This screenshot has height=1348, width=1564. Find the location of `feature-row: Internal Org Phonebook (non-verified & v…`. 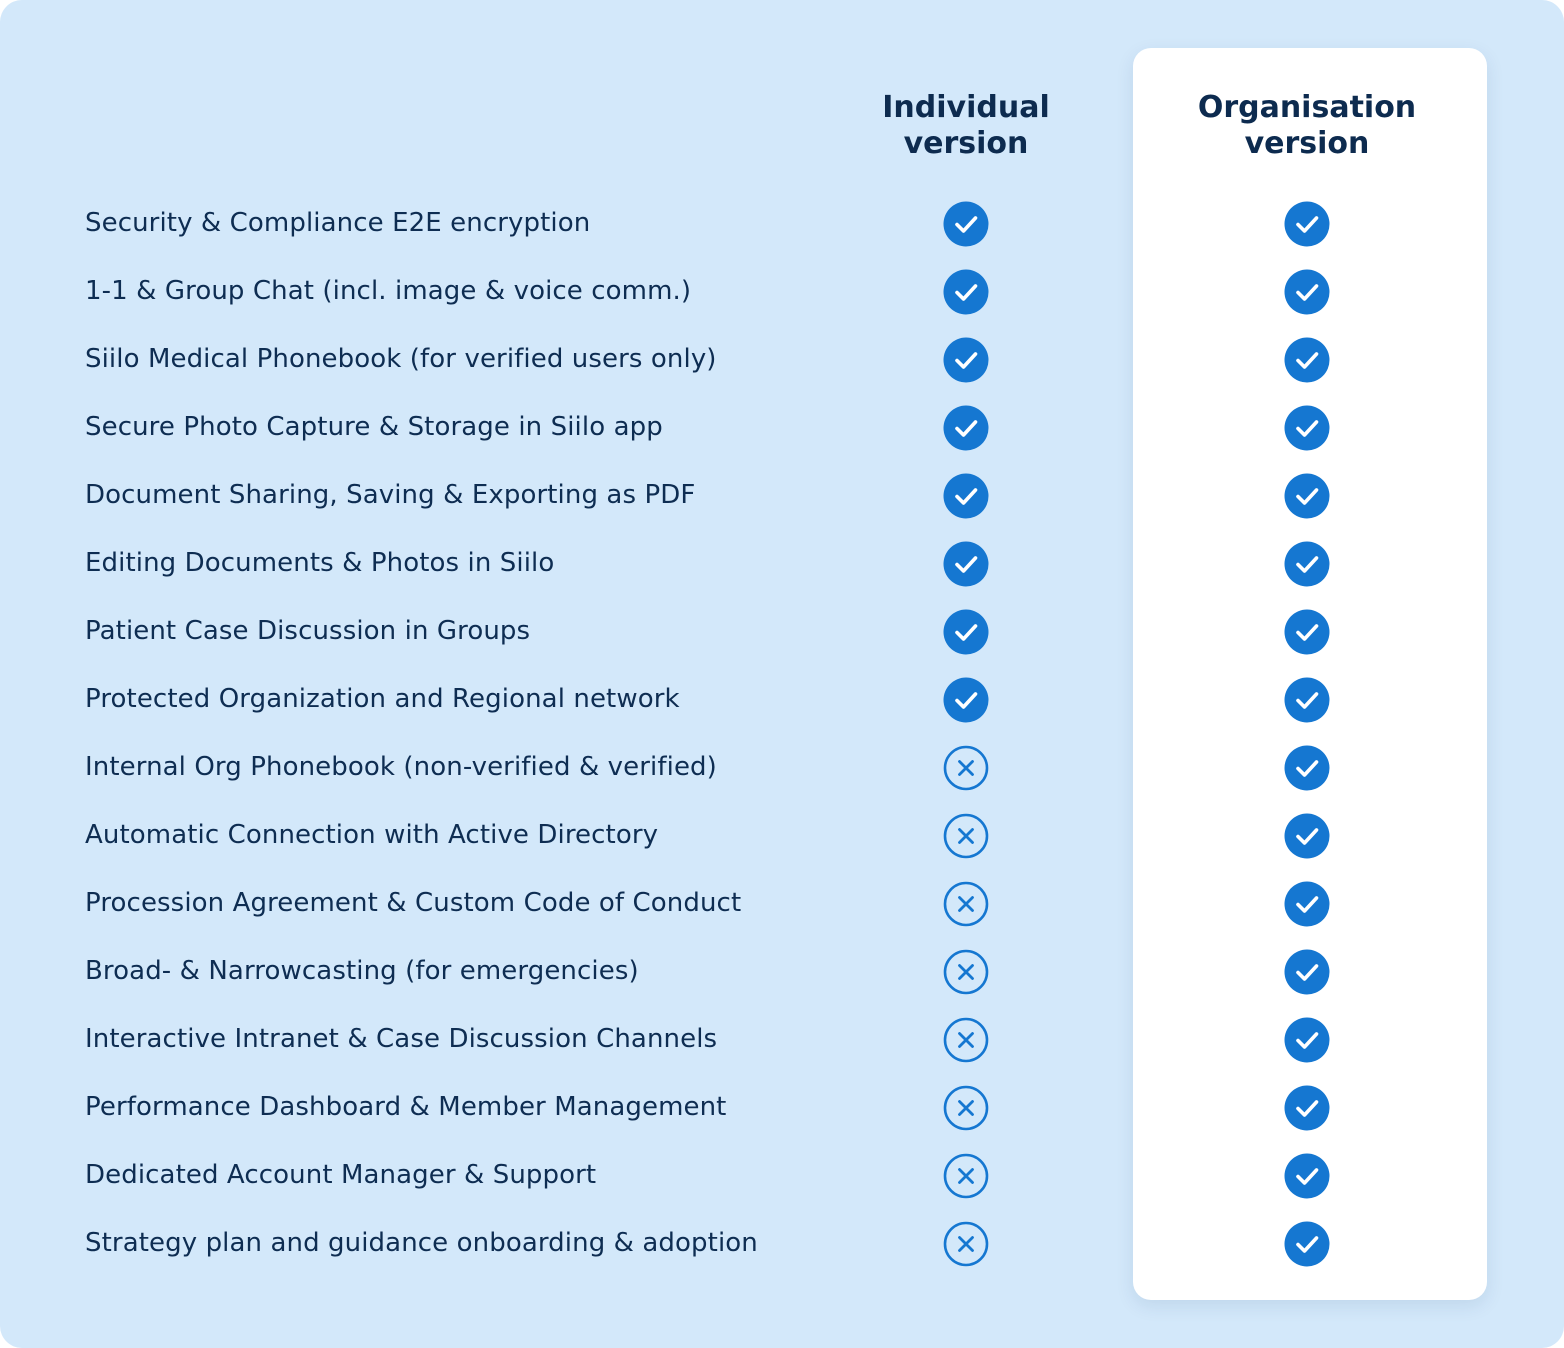

feature-row: Internal Org Phonebook (non-verified & v… is located at coordinates (782, 767).